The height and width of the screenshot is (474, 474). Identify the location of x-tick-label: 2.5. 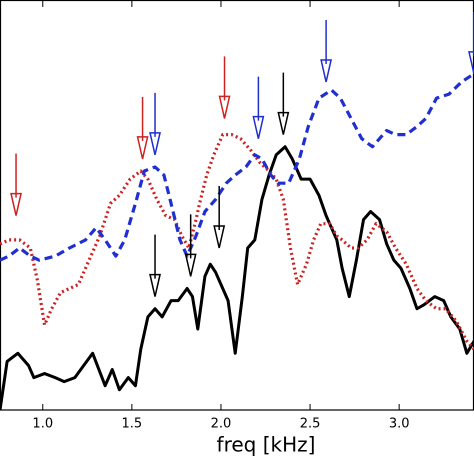
(310, 424).